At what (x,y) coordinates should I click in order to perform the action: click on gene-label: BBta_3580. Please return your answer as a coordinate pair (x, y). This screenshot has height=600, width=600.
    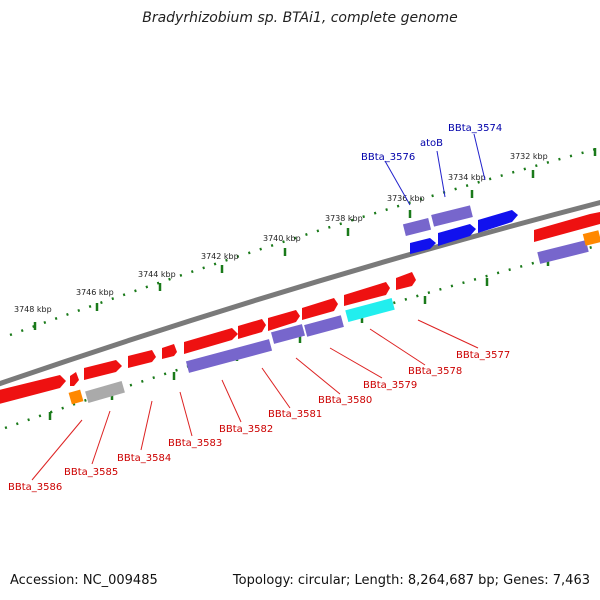
    Looking at the image, I should click on (345, 400).